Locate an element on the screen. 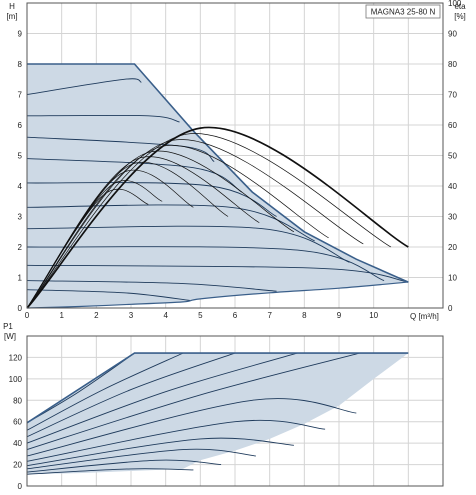  y-tick-label: 1 is located at coordinates (20, 278).